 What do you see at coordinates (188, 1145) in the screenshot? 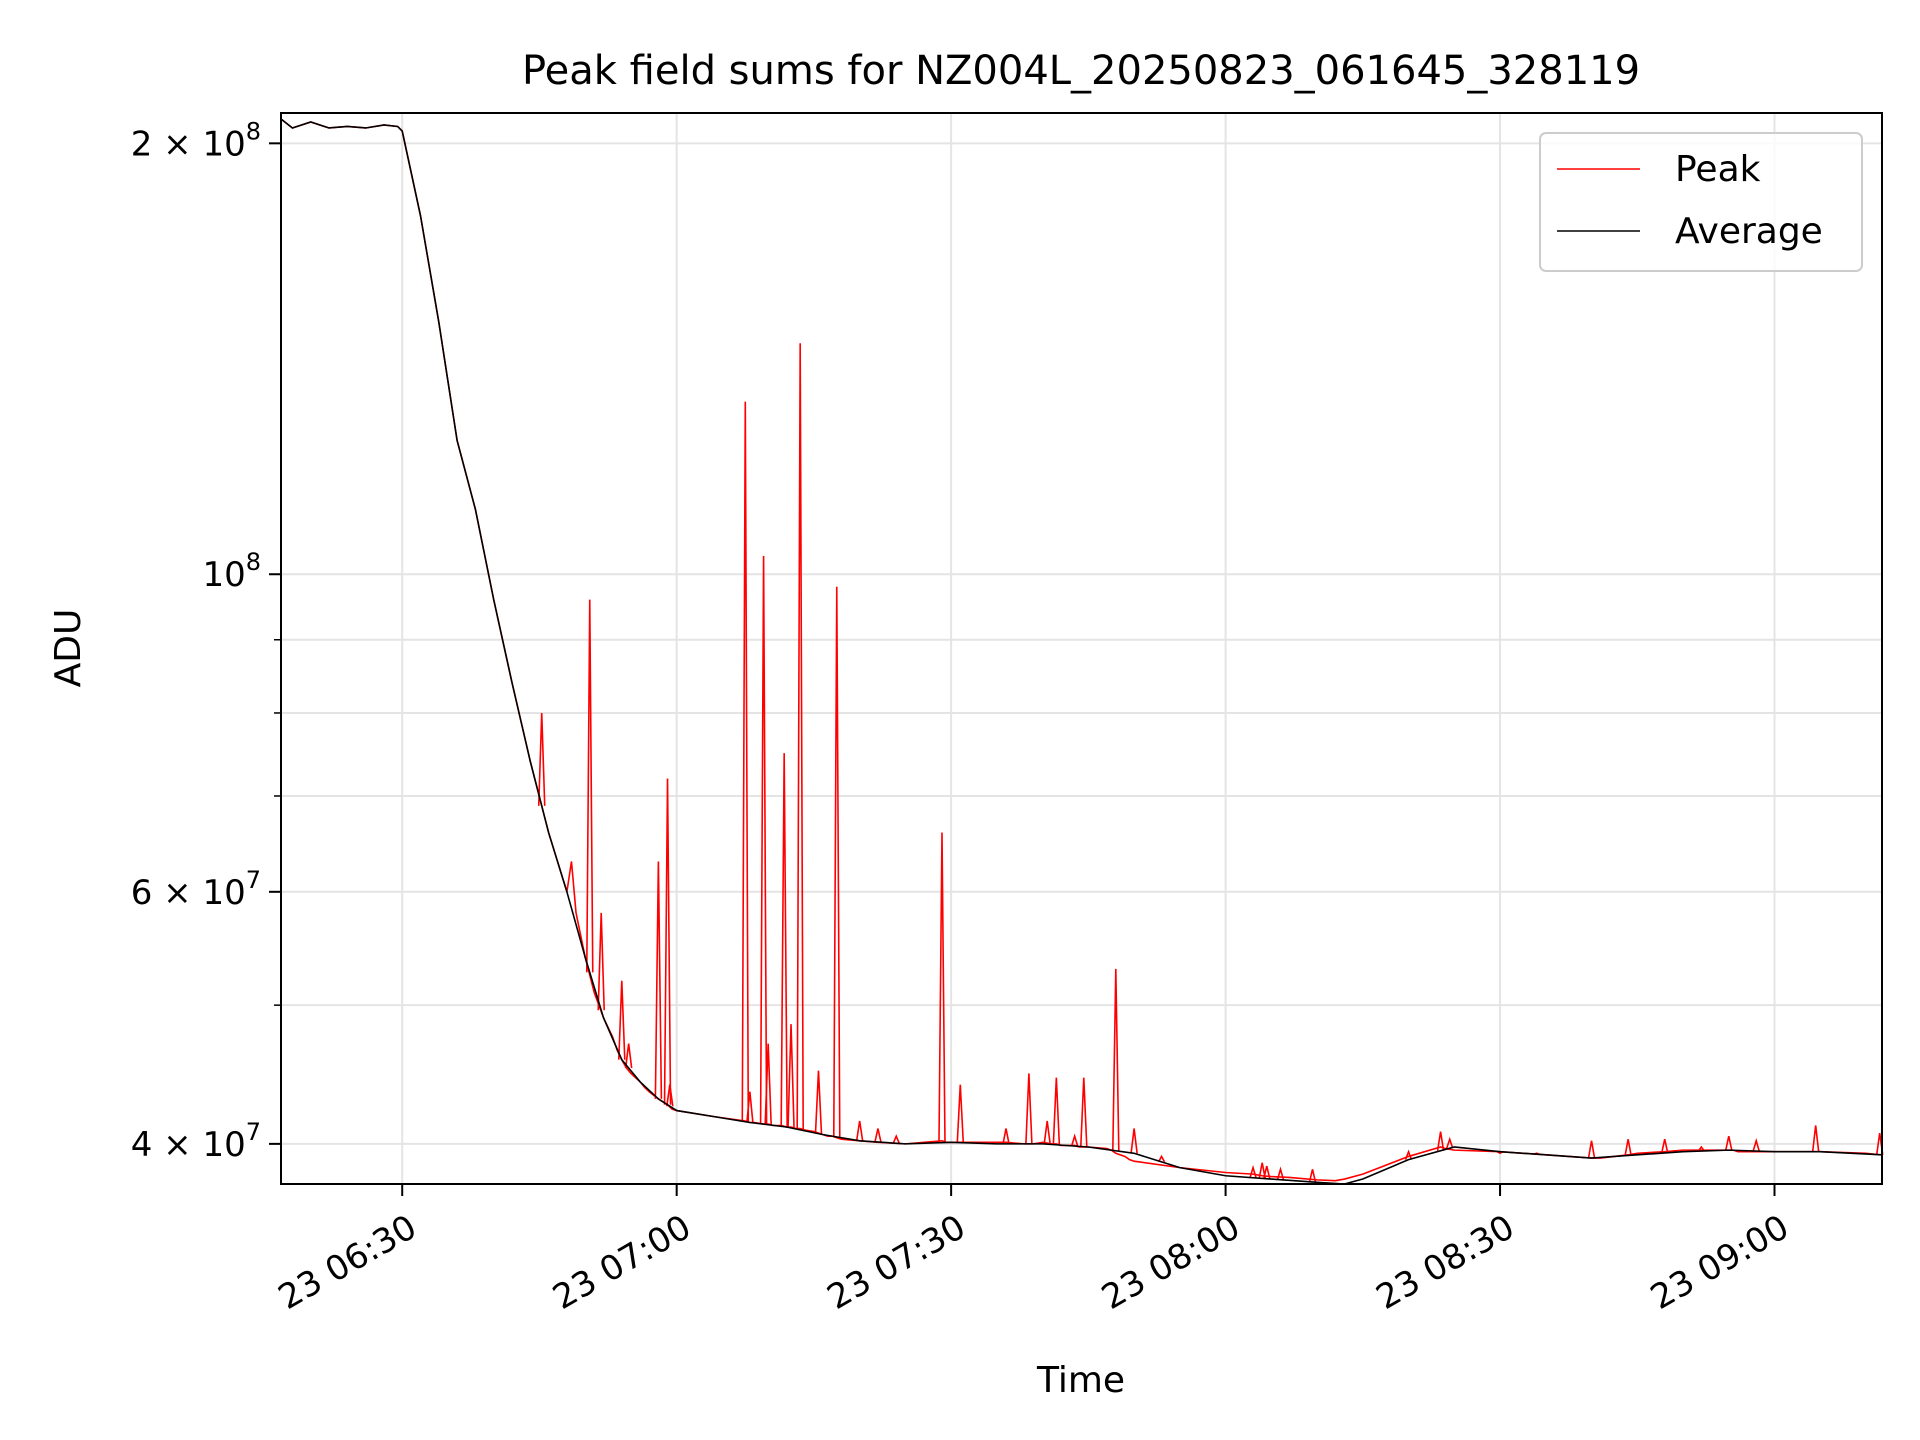
I see `y-tick-base: 4 × 10` at bounding box center [188, 1145].